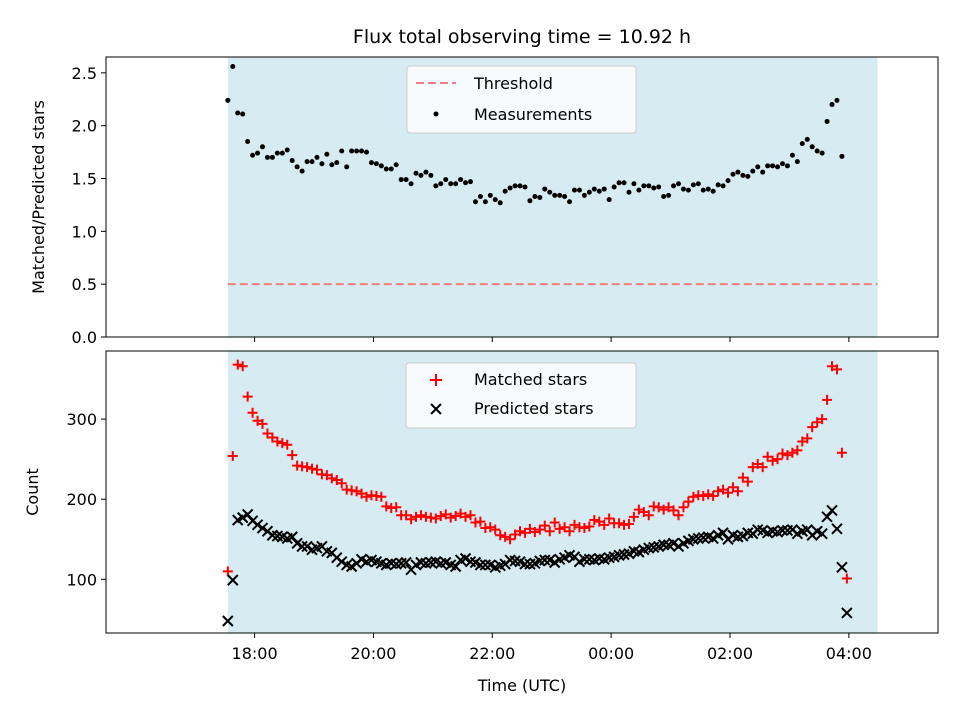 This screenshot has width=960, height=720. Describe the element at coordinates (84, 284) in the screenshot. I see `ratio-y-tick-label: 0.5` at that location.